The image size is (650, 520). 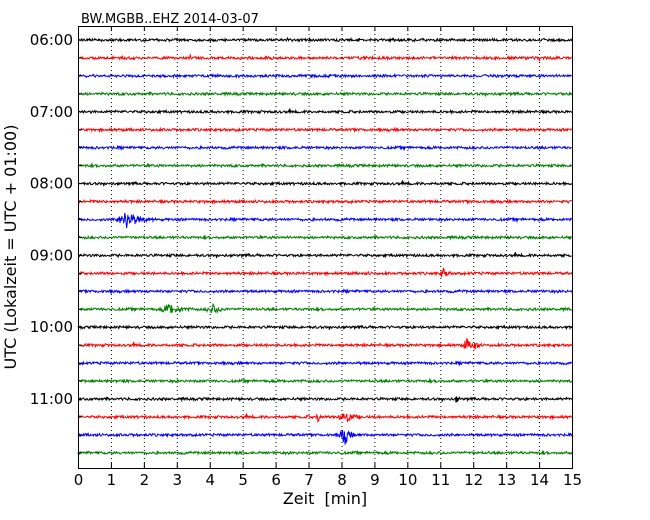 What do you see at coordinates (539, 480) in the screenshot?
I see `x-tick-label: 14` at bounding box center [539, 480].